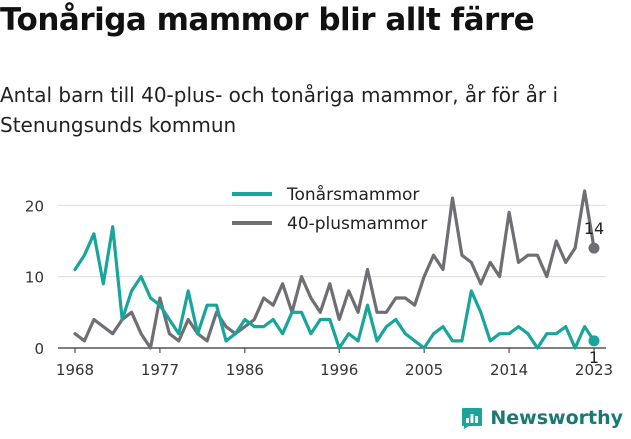 This screenshot has width=631, height=439. What do you see at coordinates (34, 278) in the screenshot?
I see `y-tick-label: 10` at bounding box center [34, 278].